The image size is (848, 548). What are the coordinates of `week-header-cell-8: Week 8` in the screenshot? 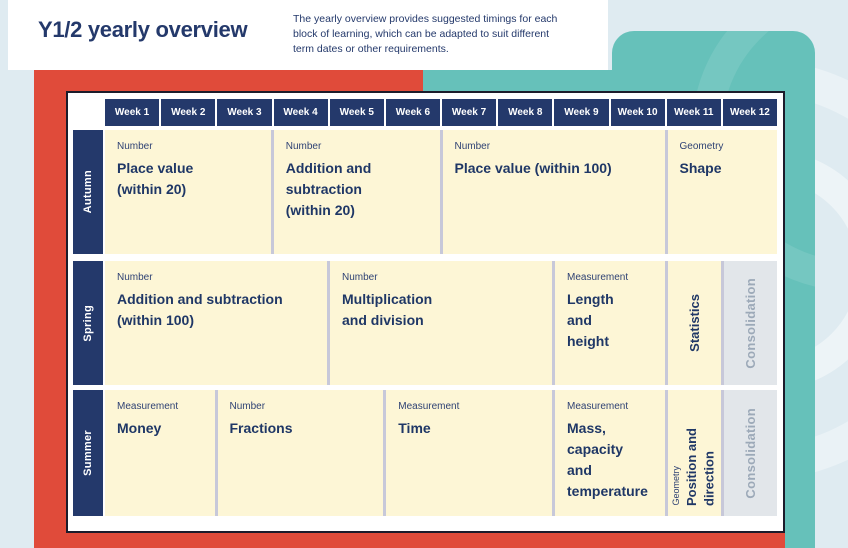 It's located at (525, 112).